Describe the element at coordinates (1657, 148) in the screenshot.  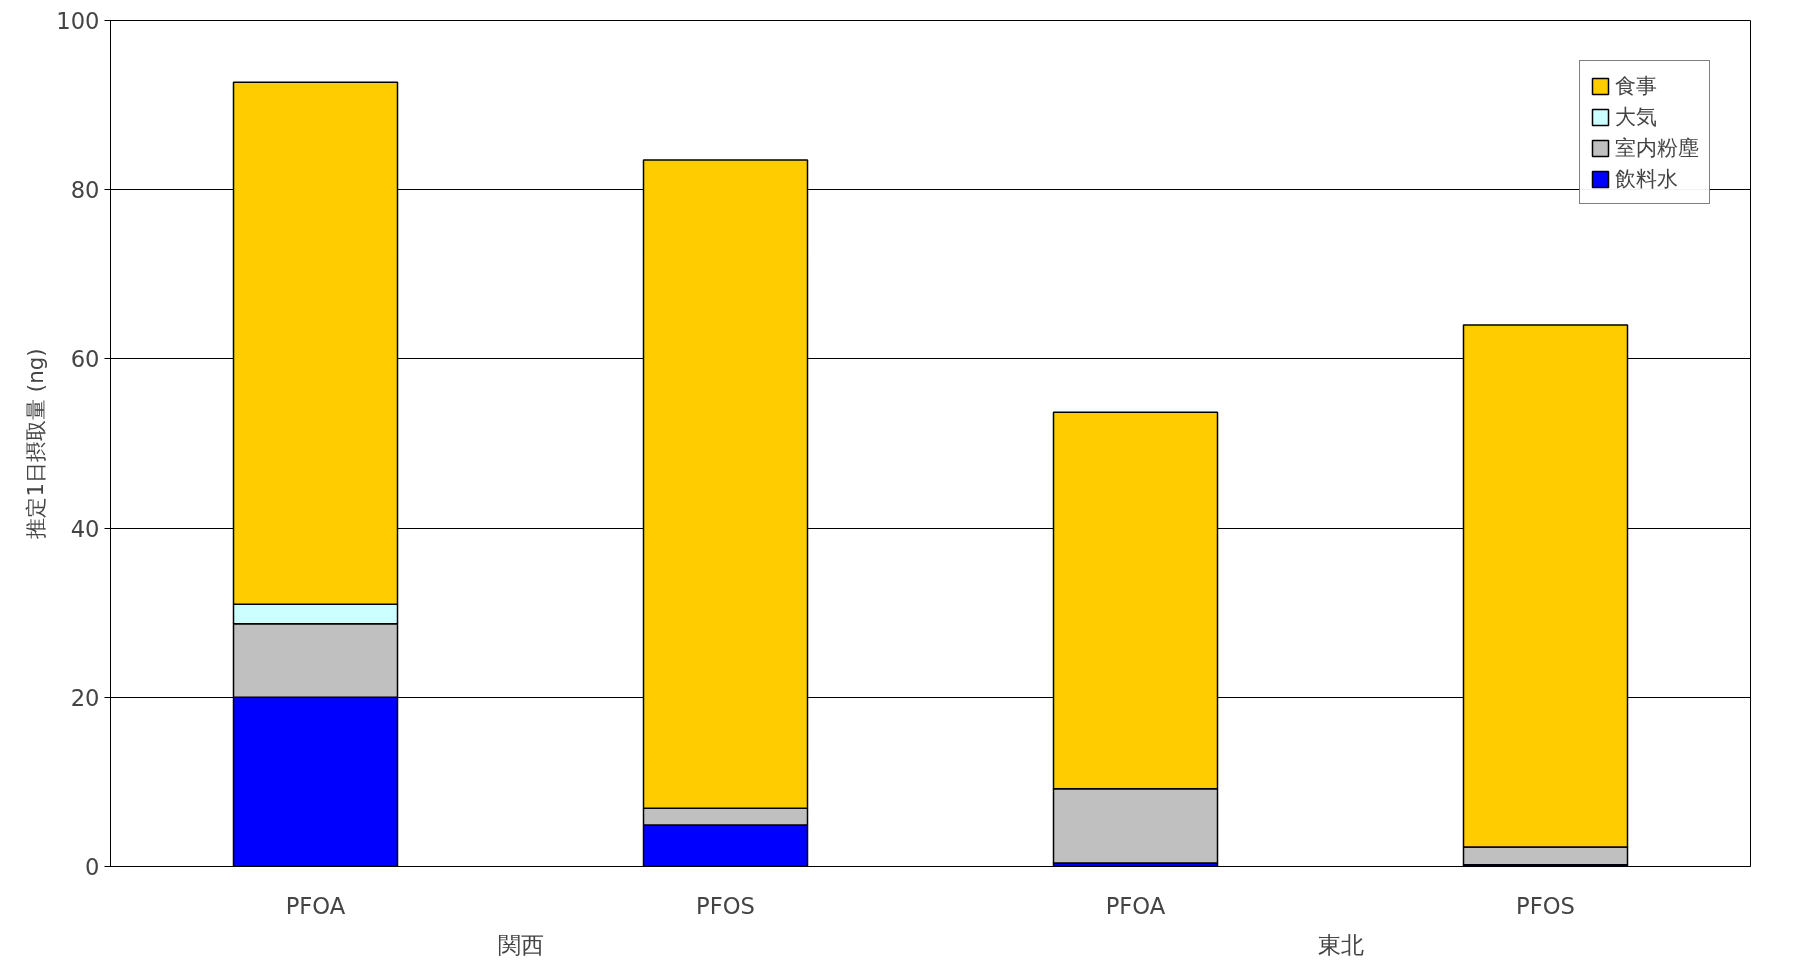
I see `legend-label: 室内粉塵` at that location.